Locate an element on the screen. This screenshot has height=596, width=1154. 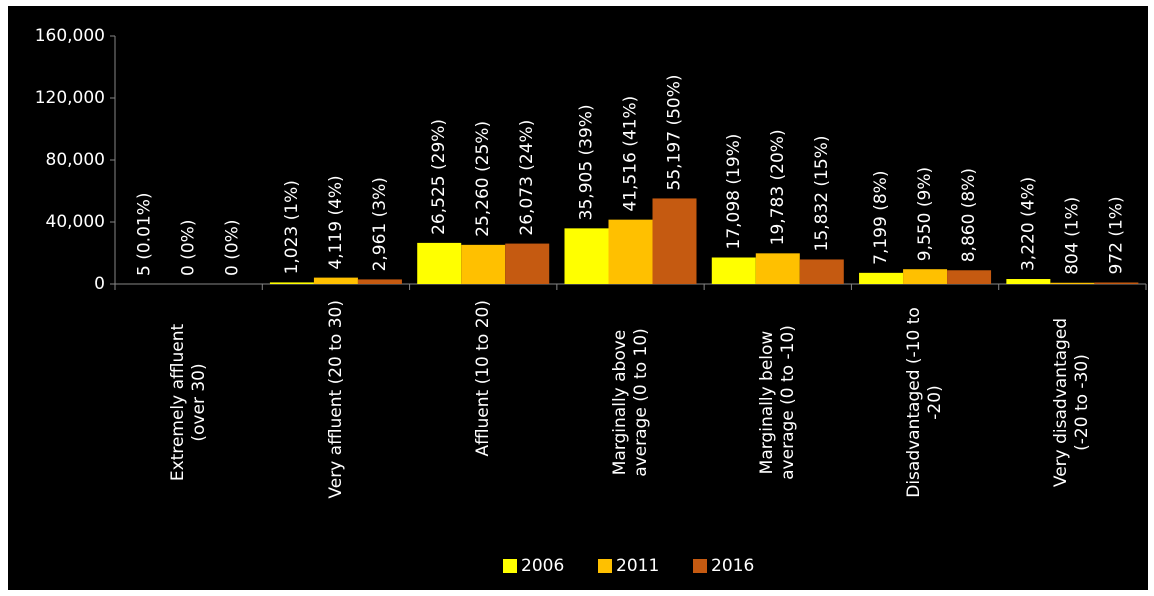
x-tick-label: Very affluent (20 to 30) is located at coordinates (336, 425).